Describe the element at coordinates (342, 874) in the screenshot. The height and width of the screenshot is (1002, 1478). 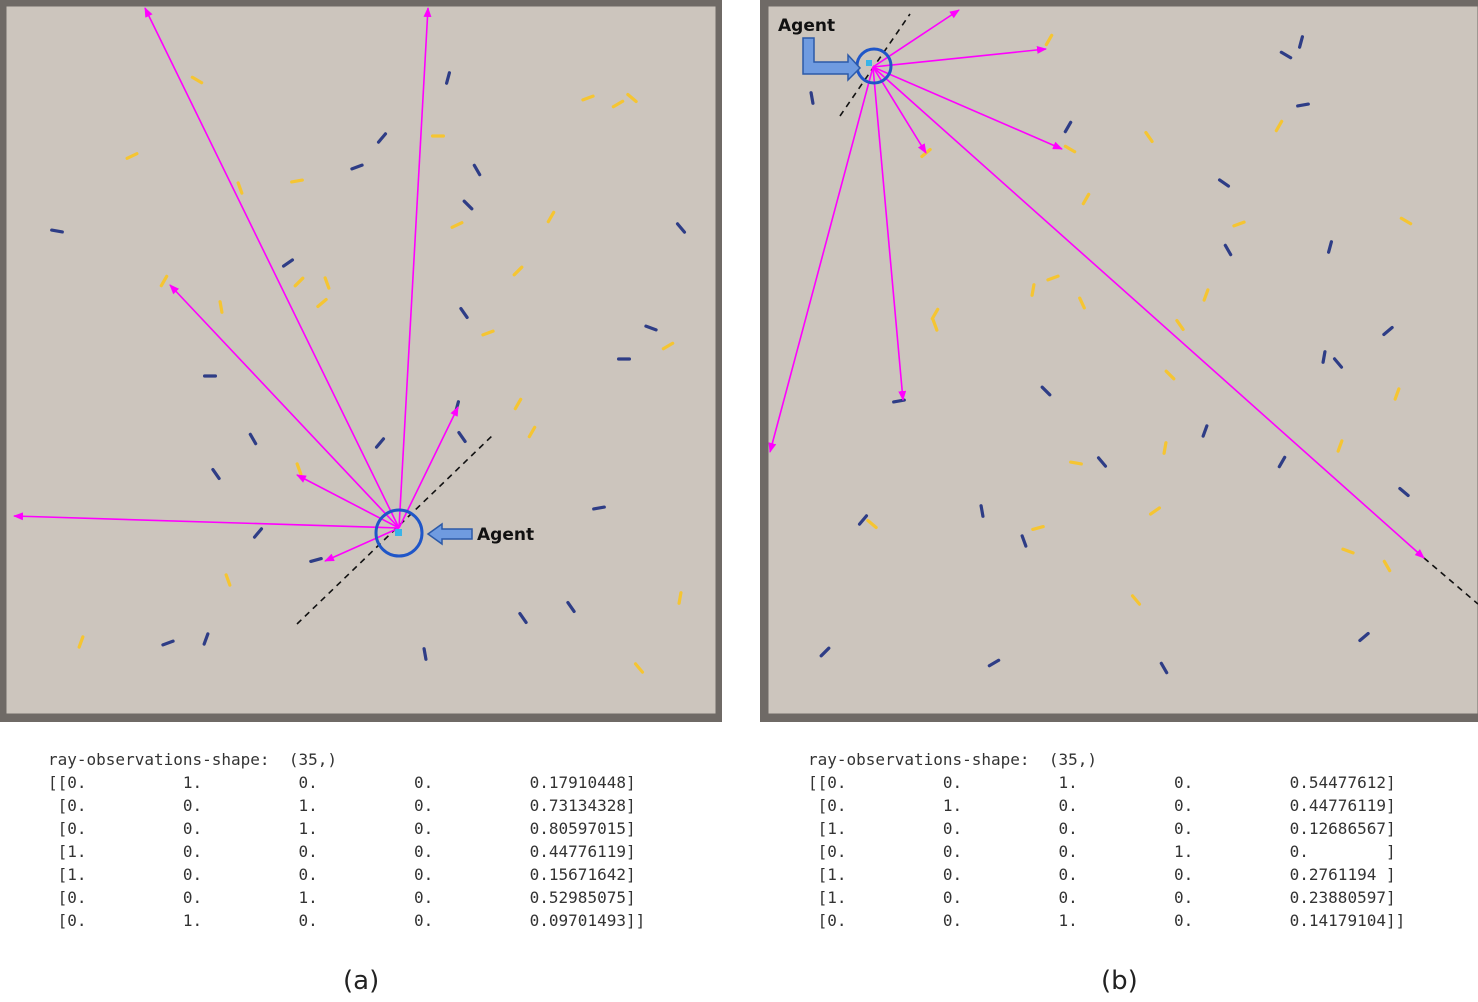
I see `obs-row: [1. 0. 0. 0. 0.15671642]` at that location.